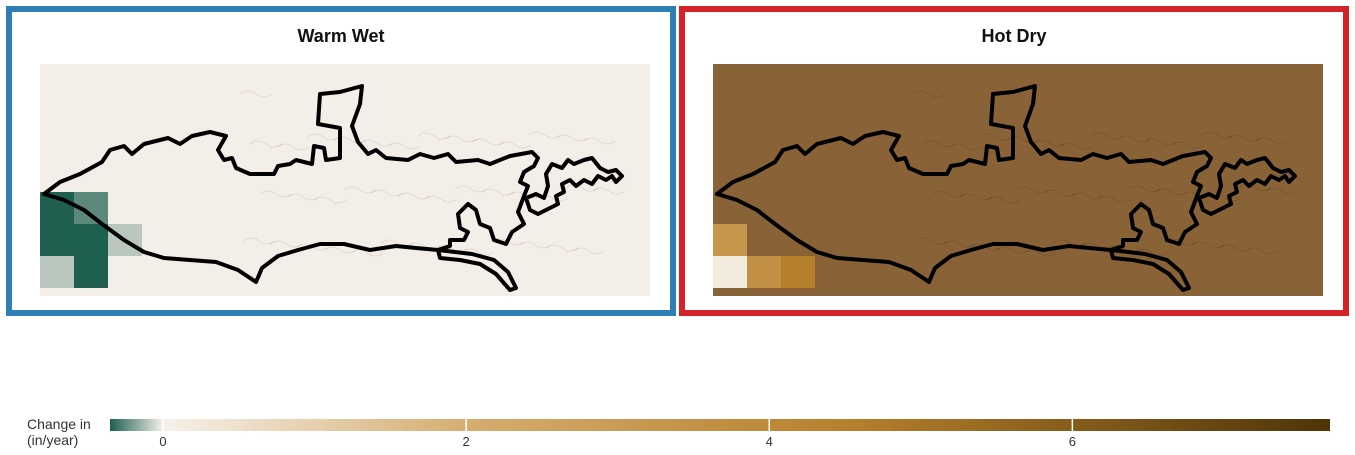 This screenshot has height=455, width=1355. What do you see at coordinates (53, 440) in the screenshot?
I see `legend-title-line-2: (in/year)` at bounding box center [53, 440].